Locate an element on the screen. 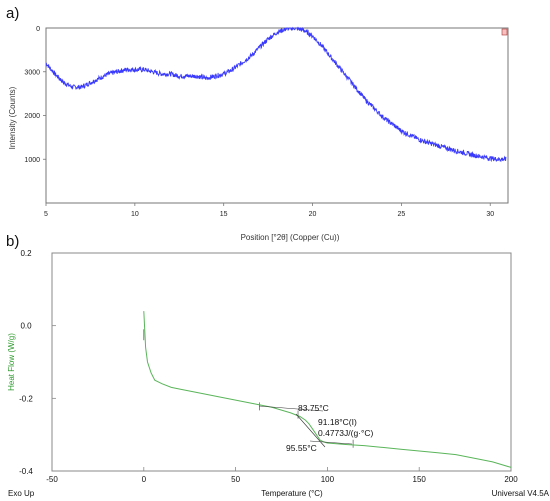  tangent-onset-line is located at coordinates (291, 408).